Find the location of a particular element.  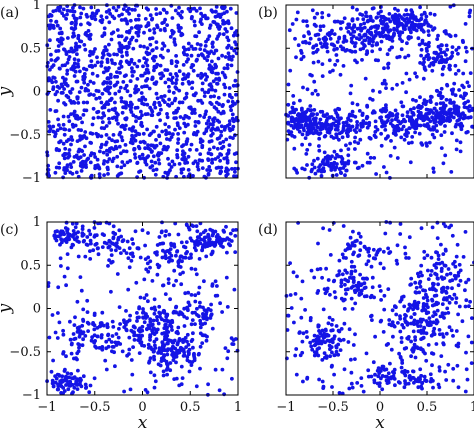

y-tick-label: −0.5 is located at coordinates (25, 135).